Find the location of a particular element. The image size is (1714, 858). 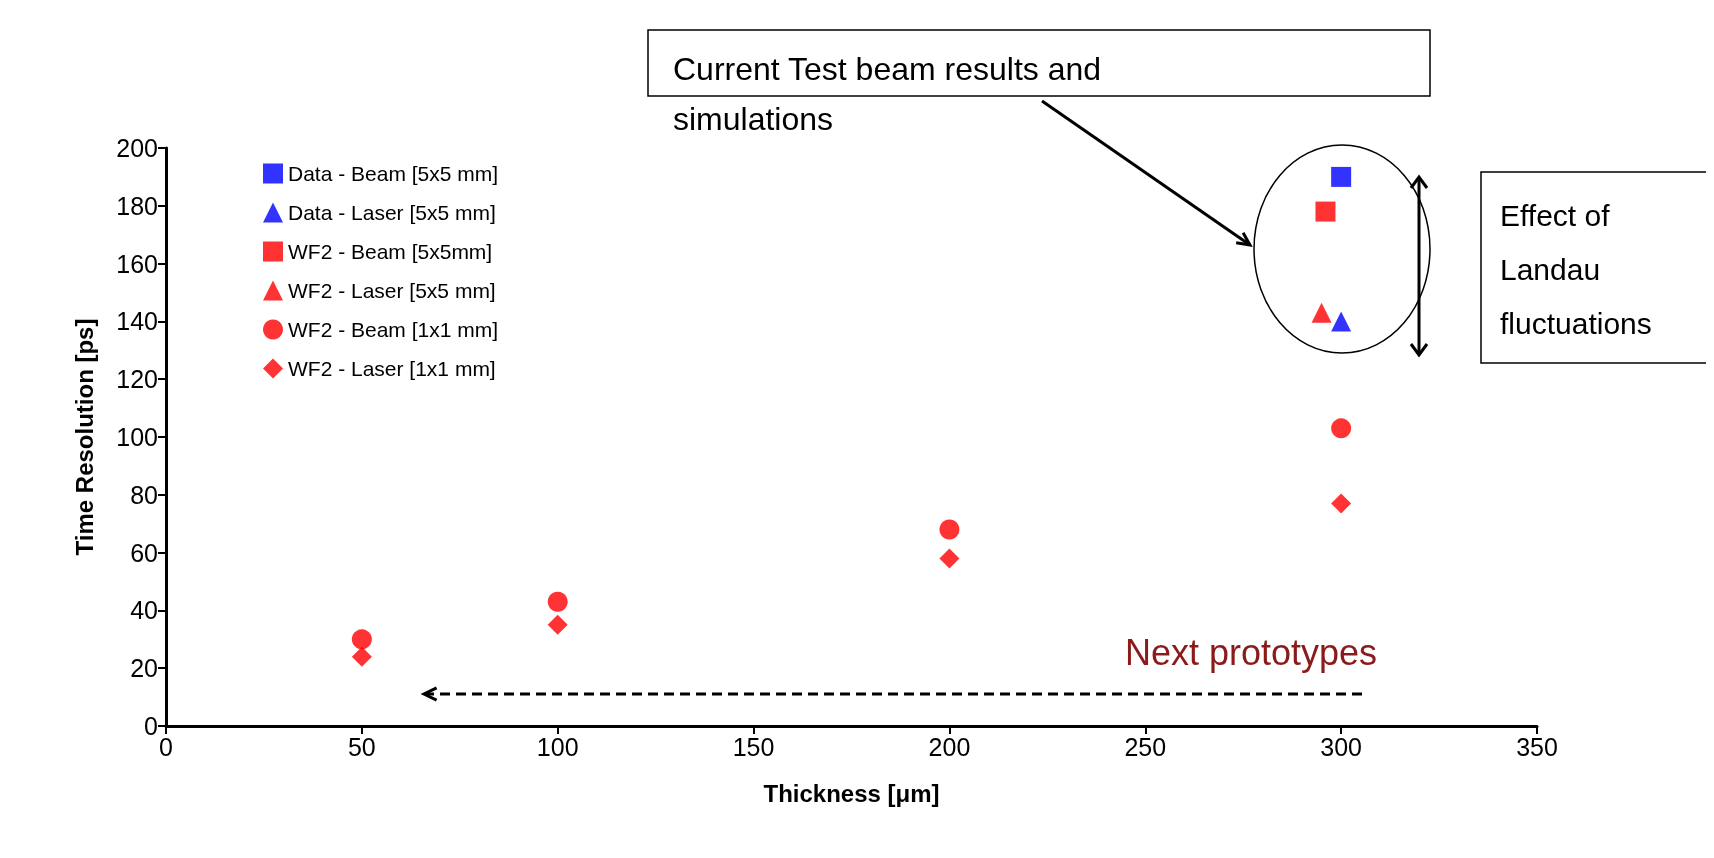

x-tick-label: 150 is located at coordinates (753, 746).